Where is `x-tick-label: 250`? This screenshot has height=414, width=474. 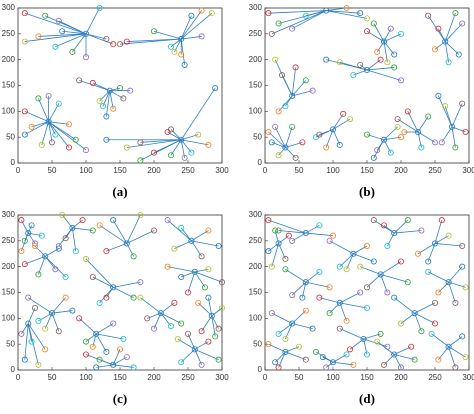 x-tick-label: 250 is located at coordinates (188, 170).